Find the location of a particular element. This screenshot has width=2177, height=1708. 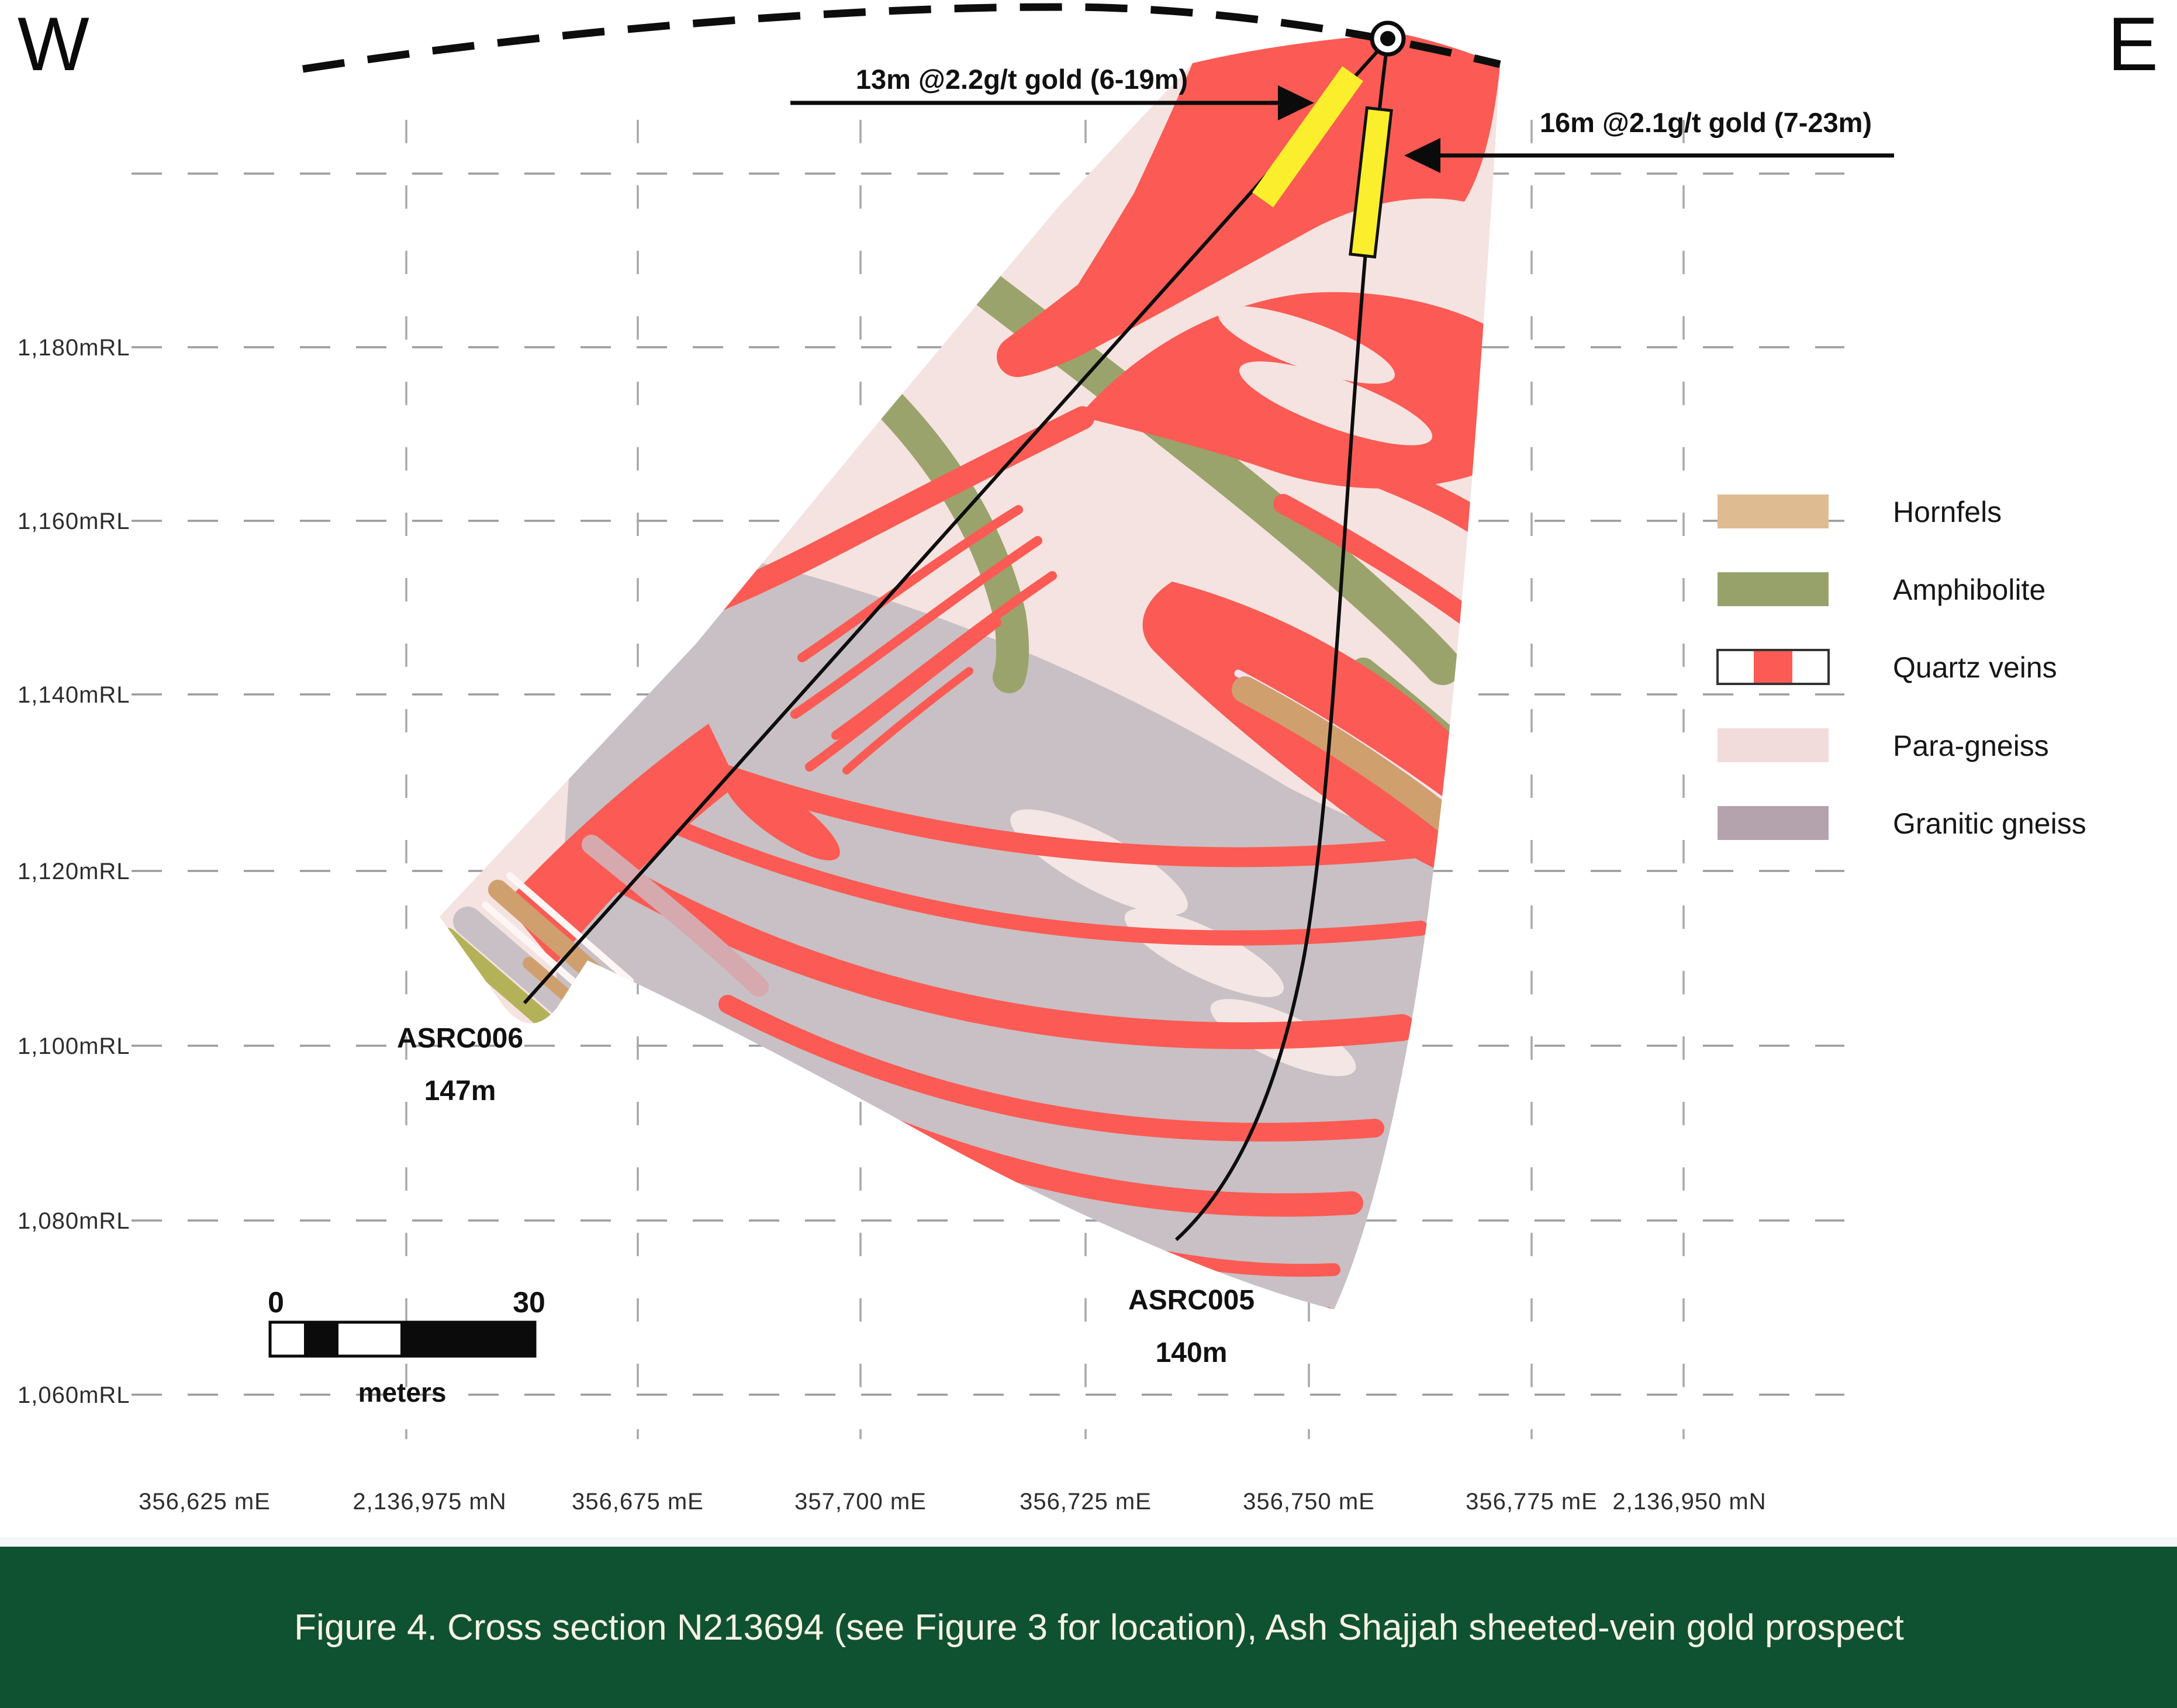

legend-item-granitic-gneiss: Granitic gneiss is located at coordinates (1902, 823).